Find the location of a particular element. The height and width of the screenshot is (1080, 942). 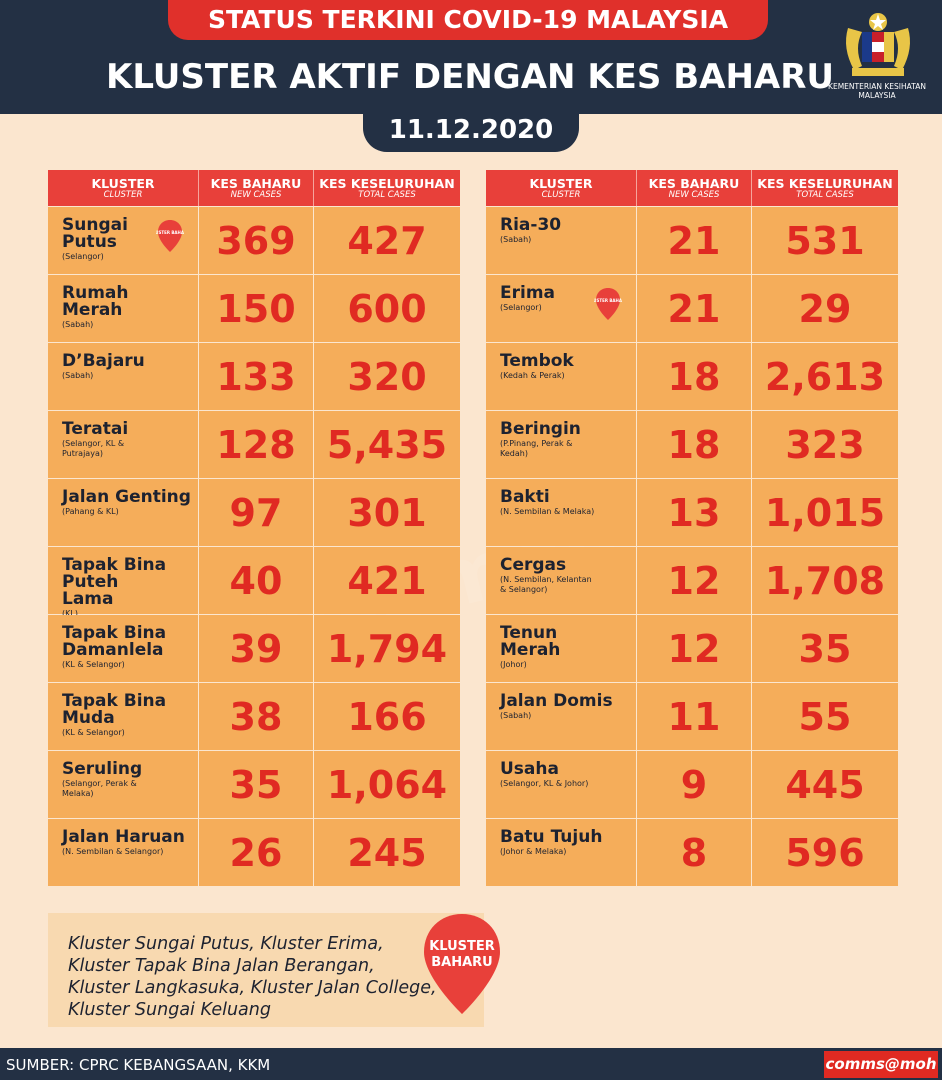

total-cases-cell: 2,613 is located at coordinates (825, 376).